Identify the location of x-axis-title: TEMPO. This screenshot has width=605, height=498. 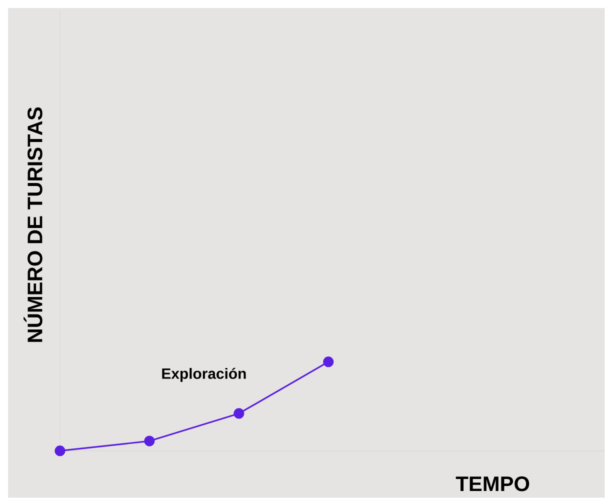
(493, 484).